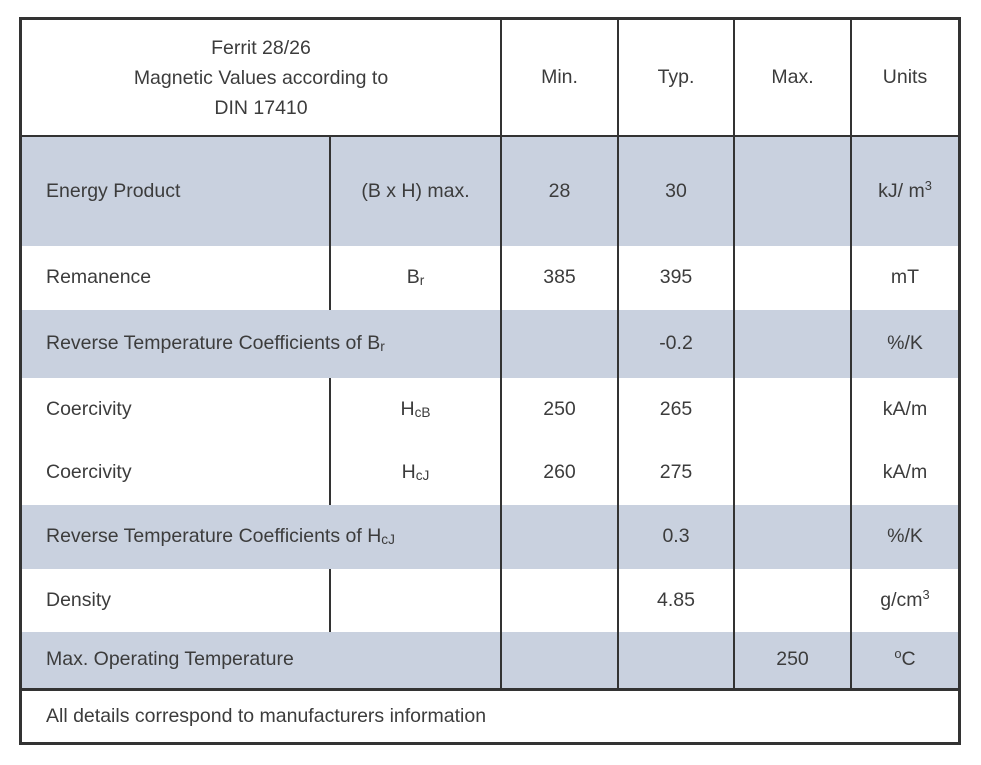  I want to click on cell-label: Density, so click(79, 599).